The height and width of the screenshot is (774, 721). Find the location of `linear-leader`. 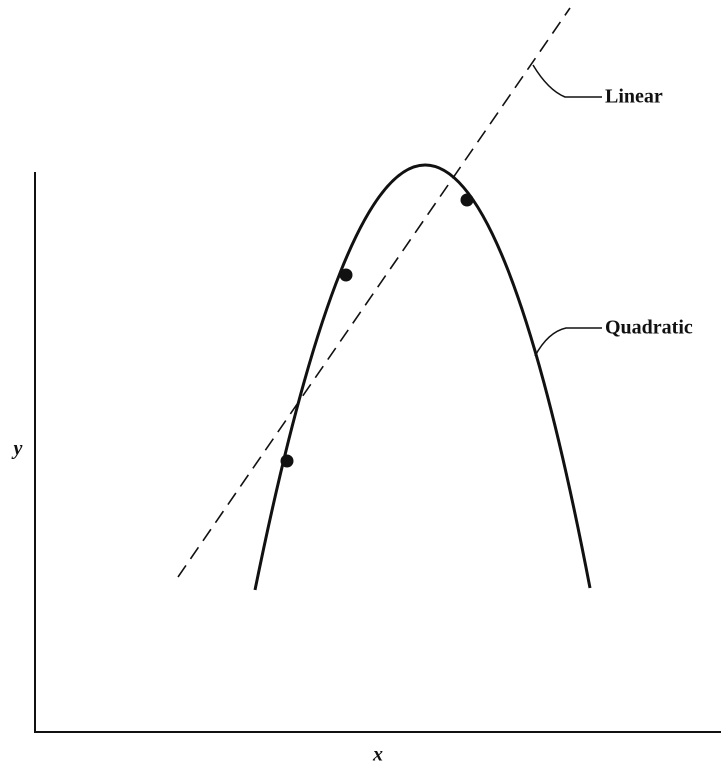

linear-leader is located at coordinates (567, 81).